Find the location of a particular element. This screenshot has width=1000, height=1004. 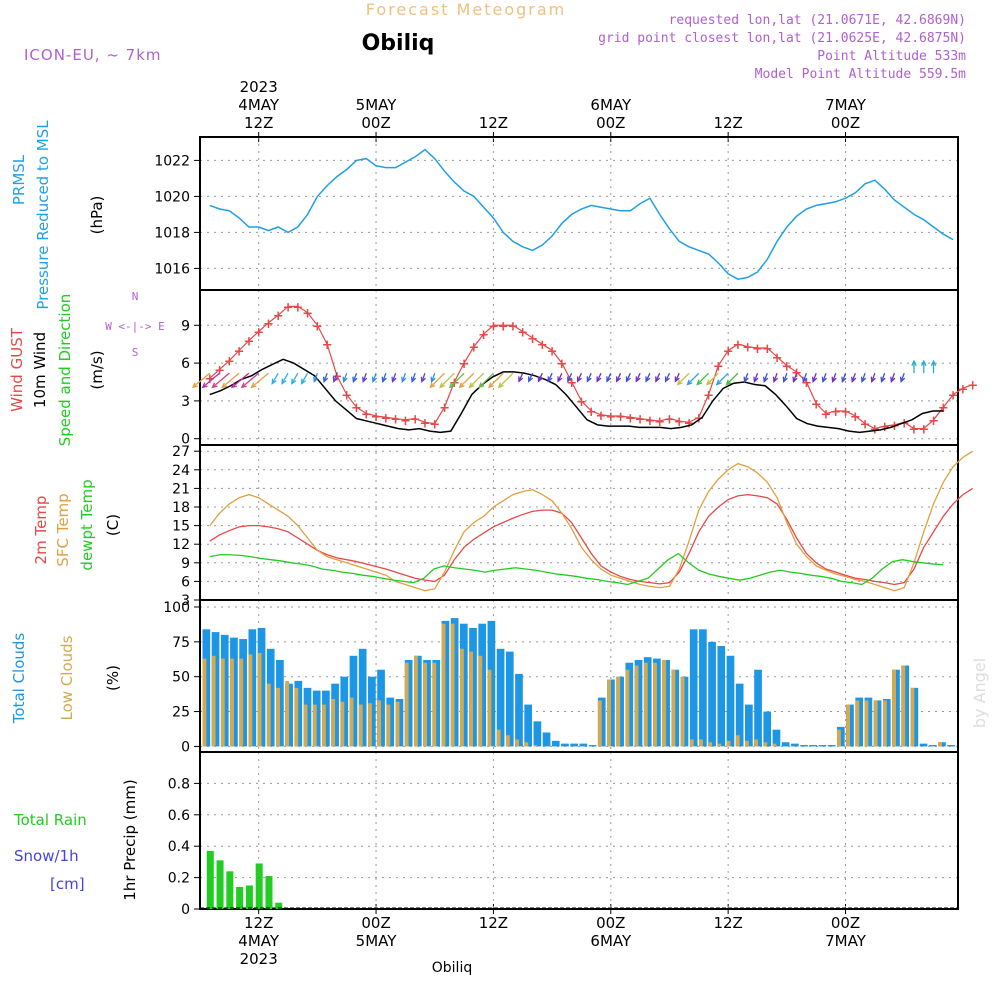

sfc-label: SFC Temp is located at coordinates (63, 529).